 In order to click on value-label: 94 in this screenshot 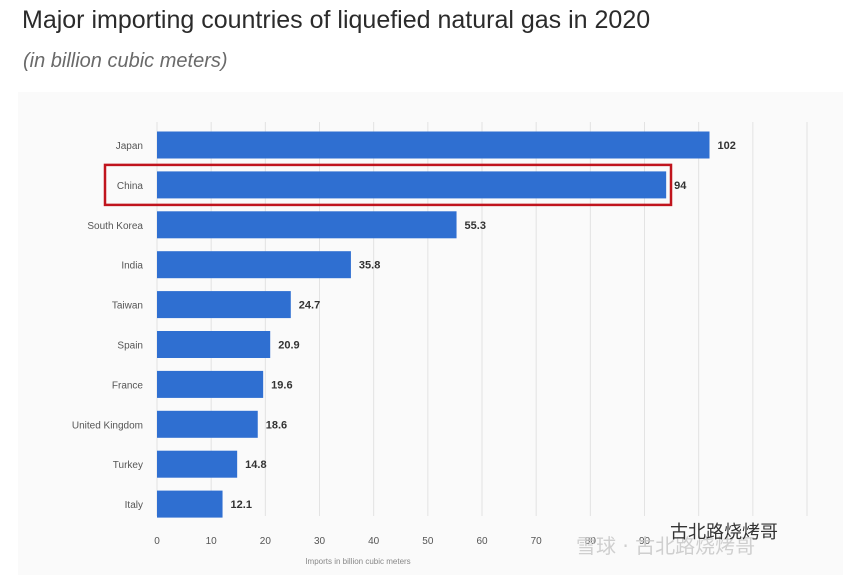, I will do `click(680, 186)`.